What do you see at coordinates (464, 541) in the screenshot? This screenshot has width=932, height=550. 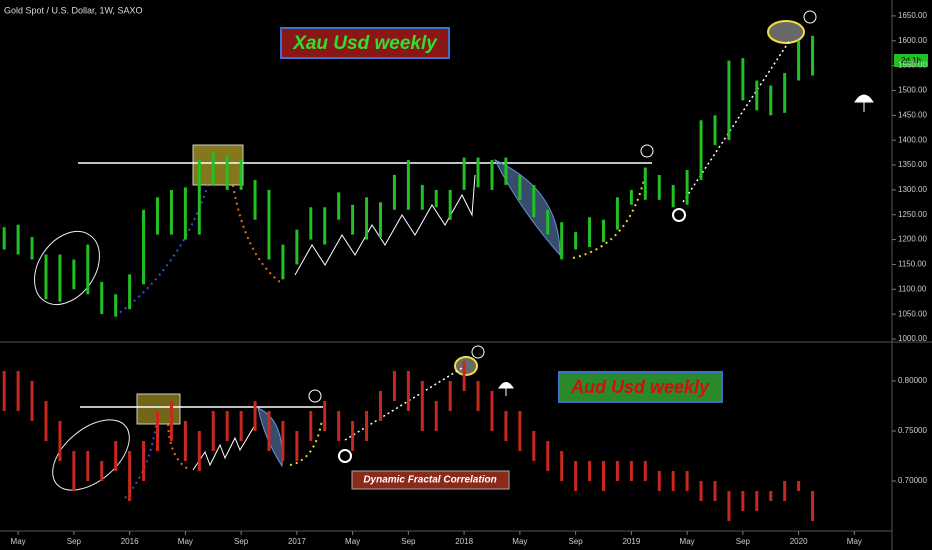 I see `x-tick-label: 2018` at bounding box center [464, 541].